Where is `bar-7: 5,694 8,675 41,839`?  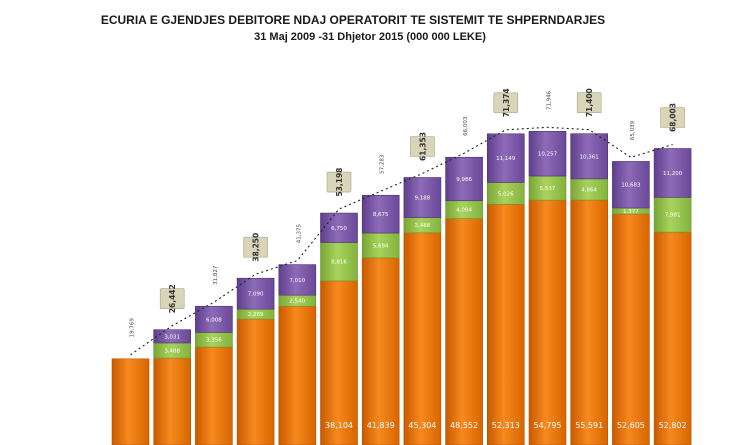 bar-7: 5,694 8,675 41,839 is located at coordinates (380, 319).